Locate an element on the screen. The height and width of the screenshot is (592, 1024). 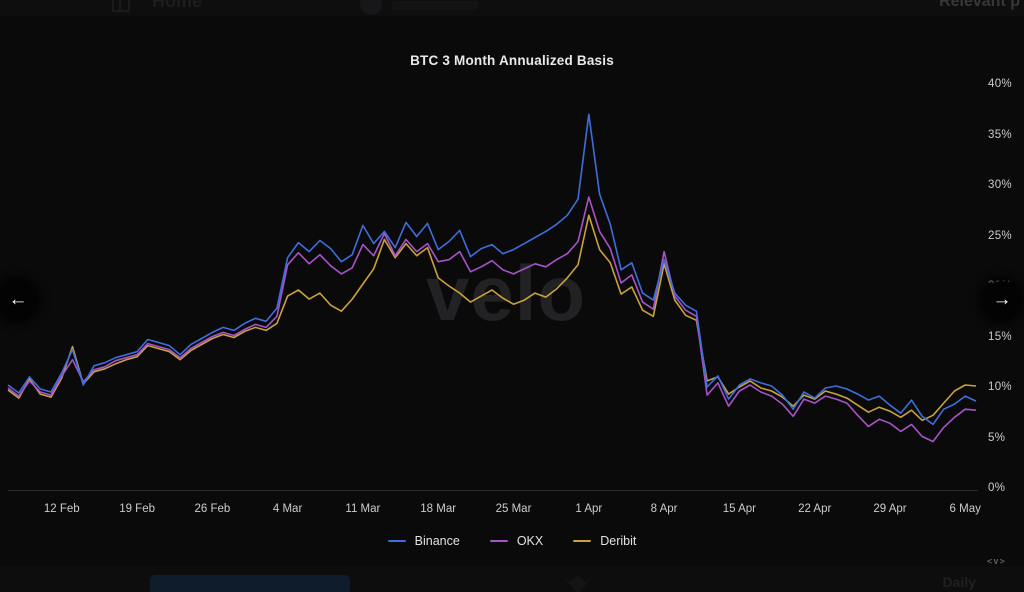
prev-chart-button: ← is located at coordinates (18, 300).